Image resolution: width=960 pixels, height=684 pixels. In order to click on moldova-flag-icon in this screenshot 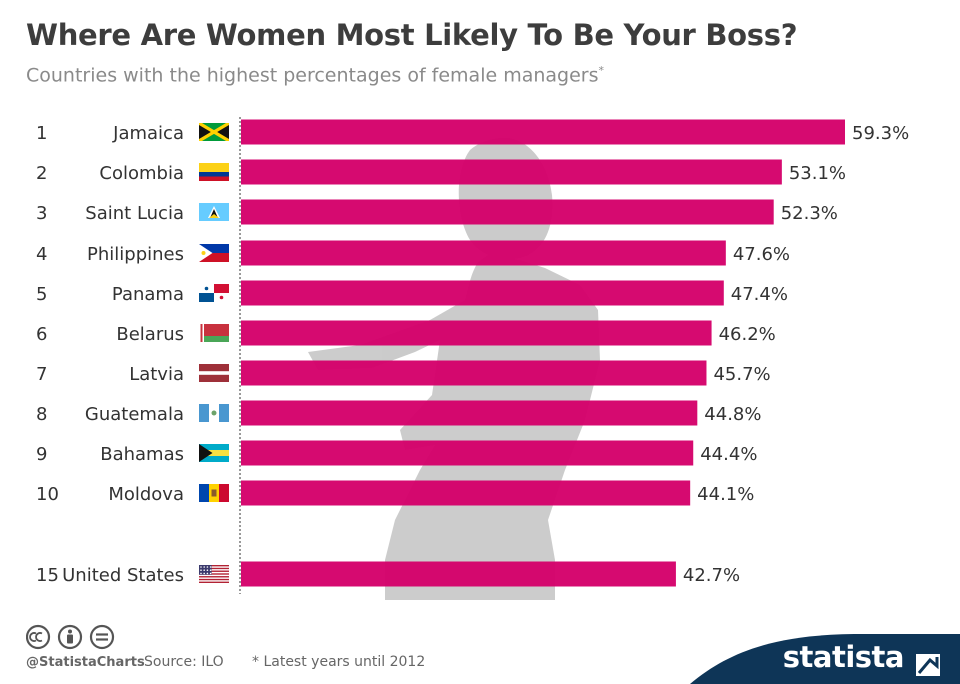, I will do `click(214, 493)`.